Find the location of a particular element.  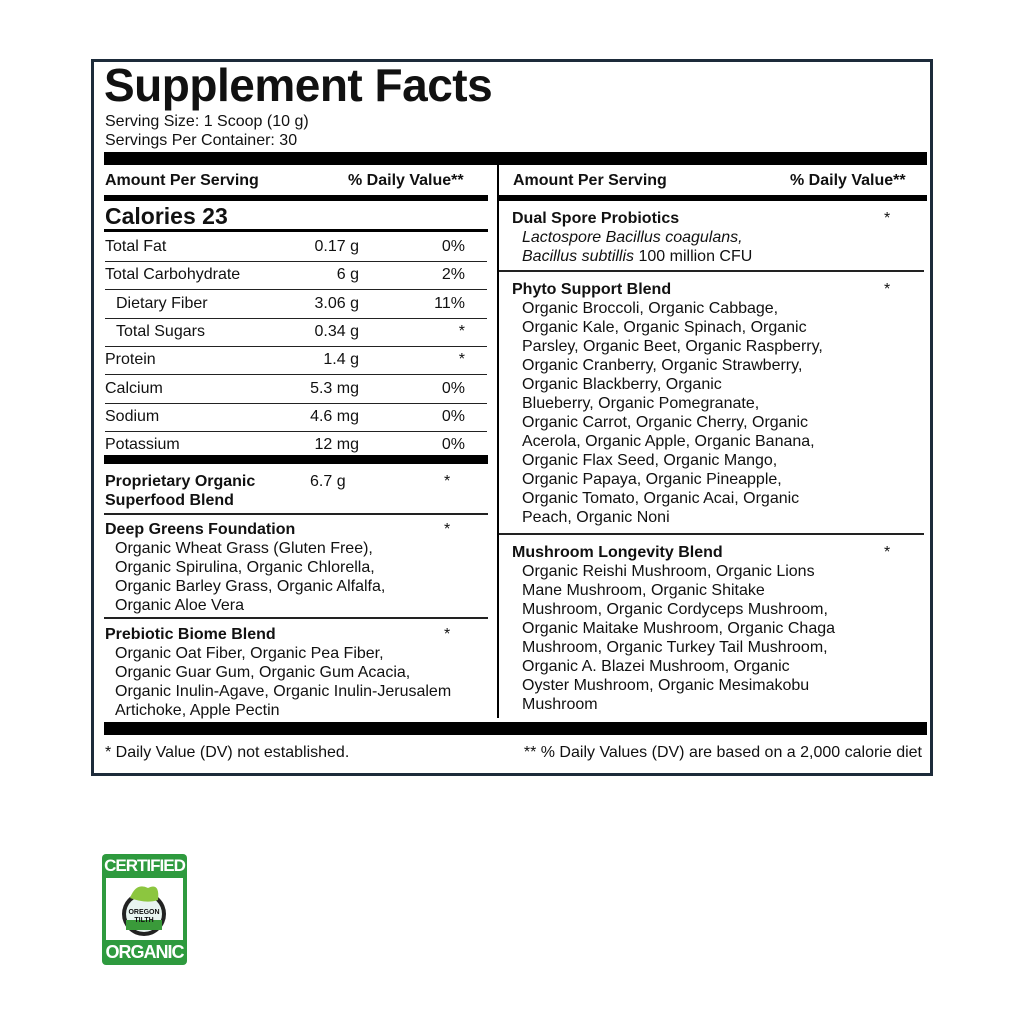

ingredient-line: Peach, Organic Noni is located at coordinates (596, 517).